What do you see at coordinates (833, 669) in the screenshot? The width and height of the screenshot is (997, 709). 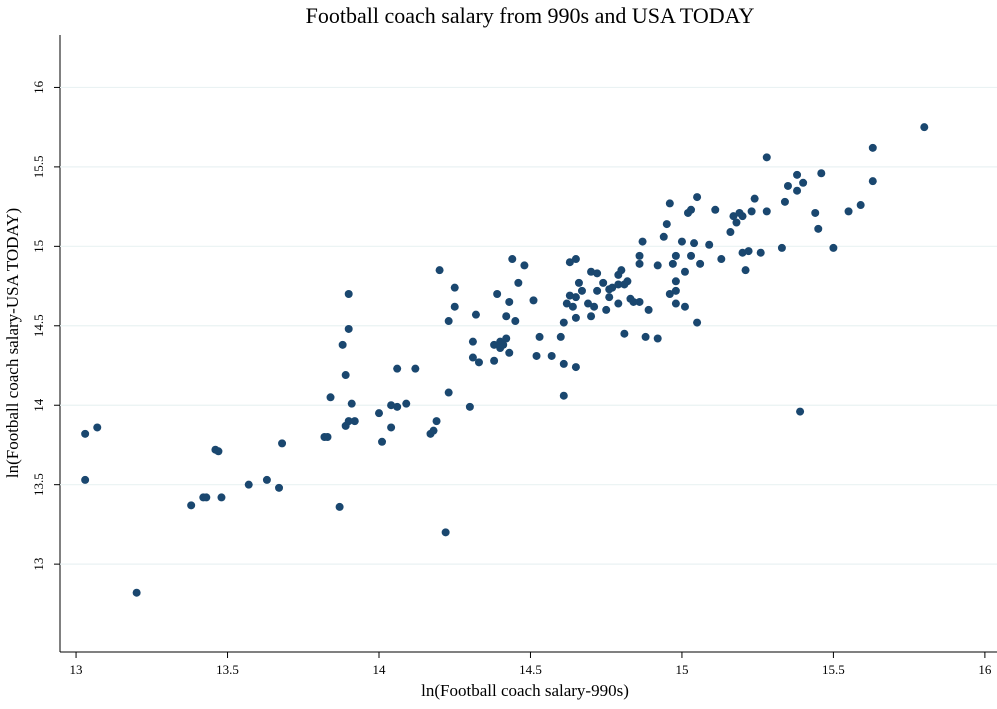 I see `x-tick-label: 15.5` at bounding box center [833, 669].